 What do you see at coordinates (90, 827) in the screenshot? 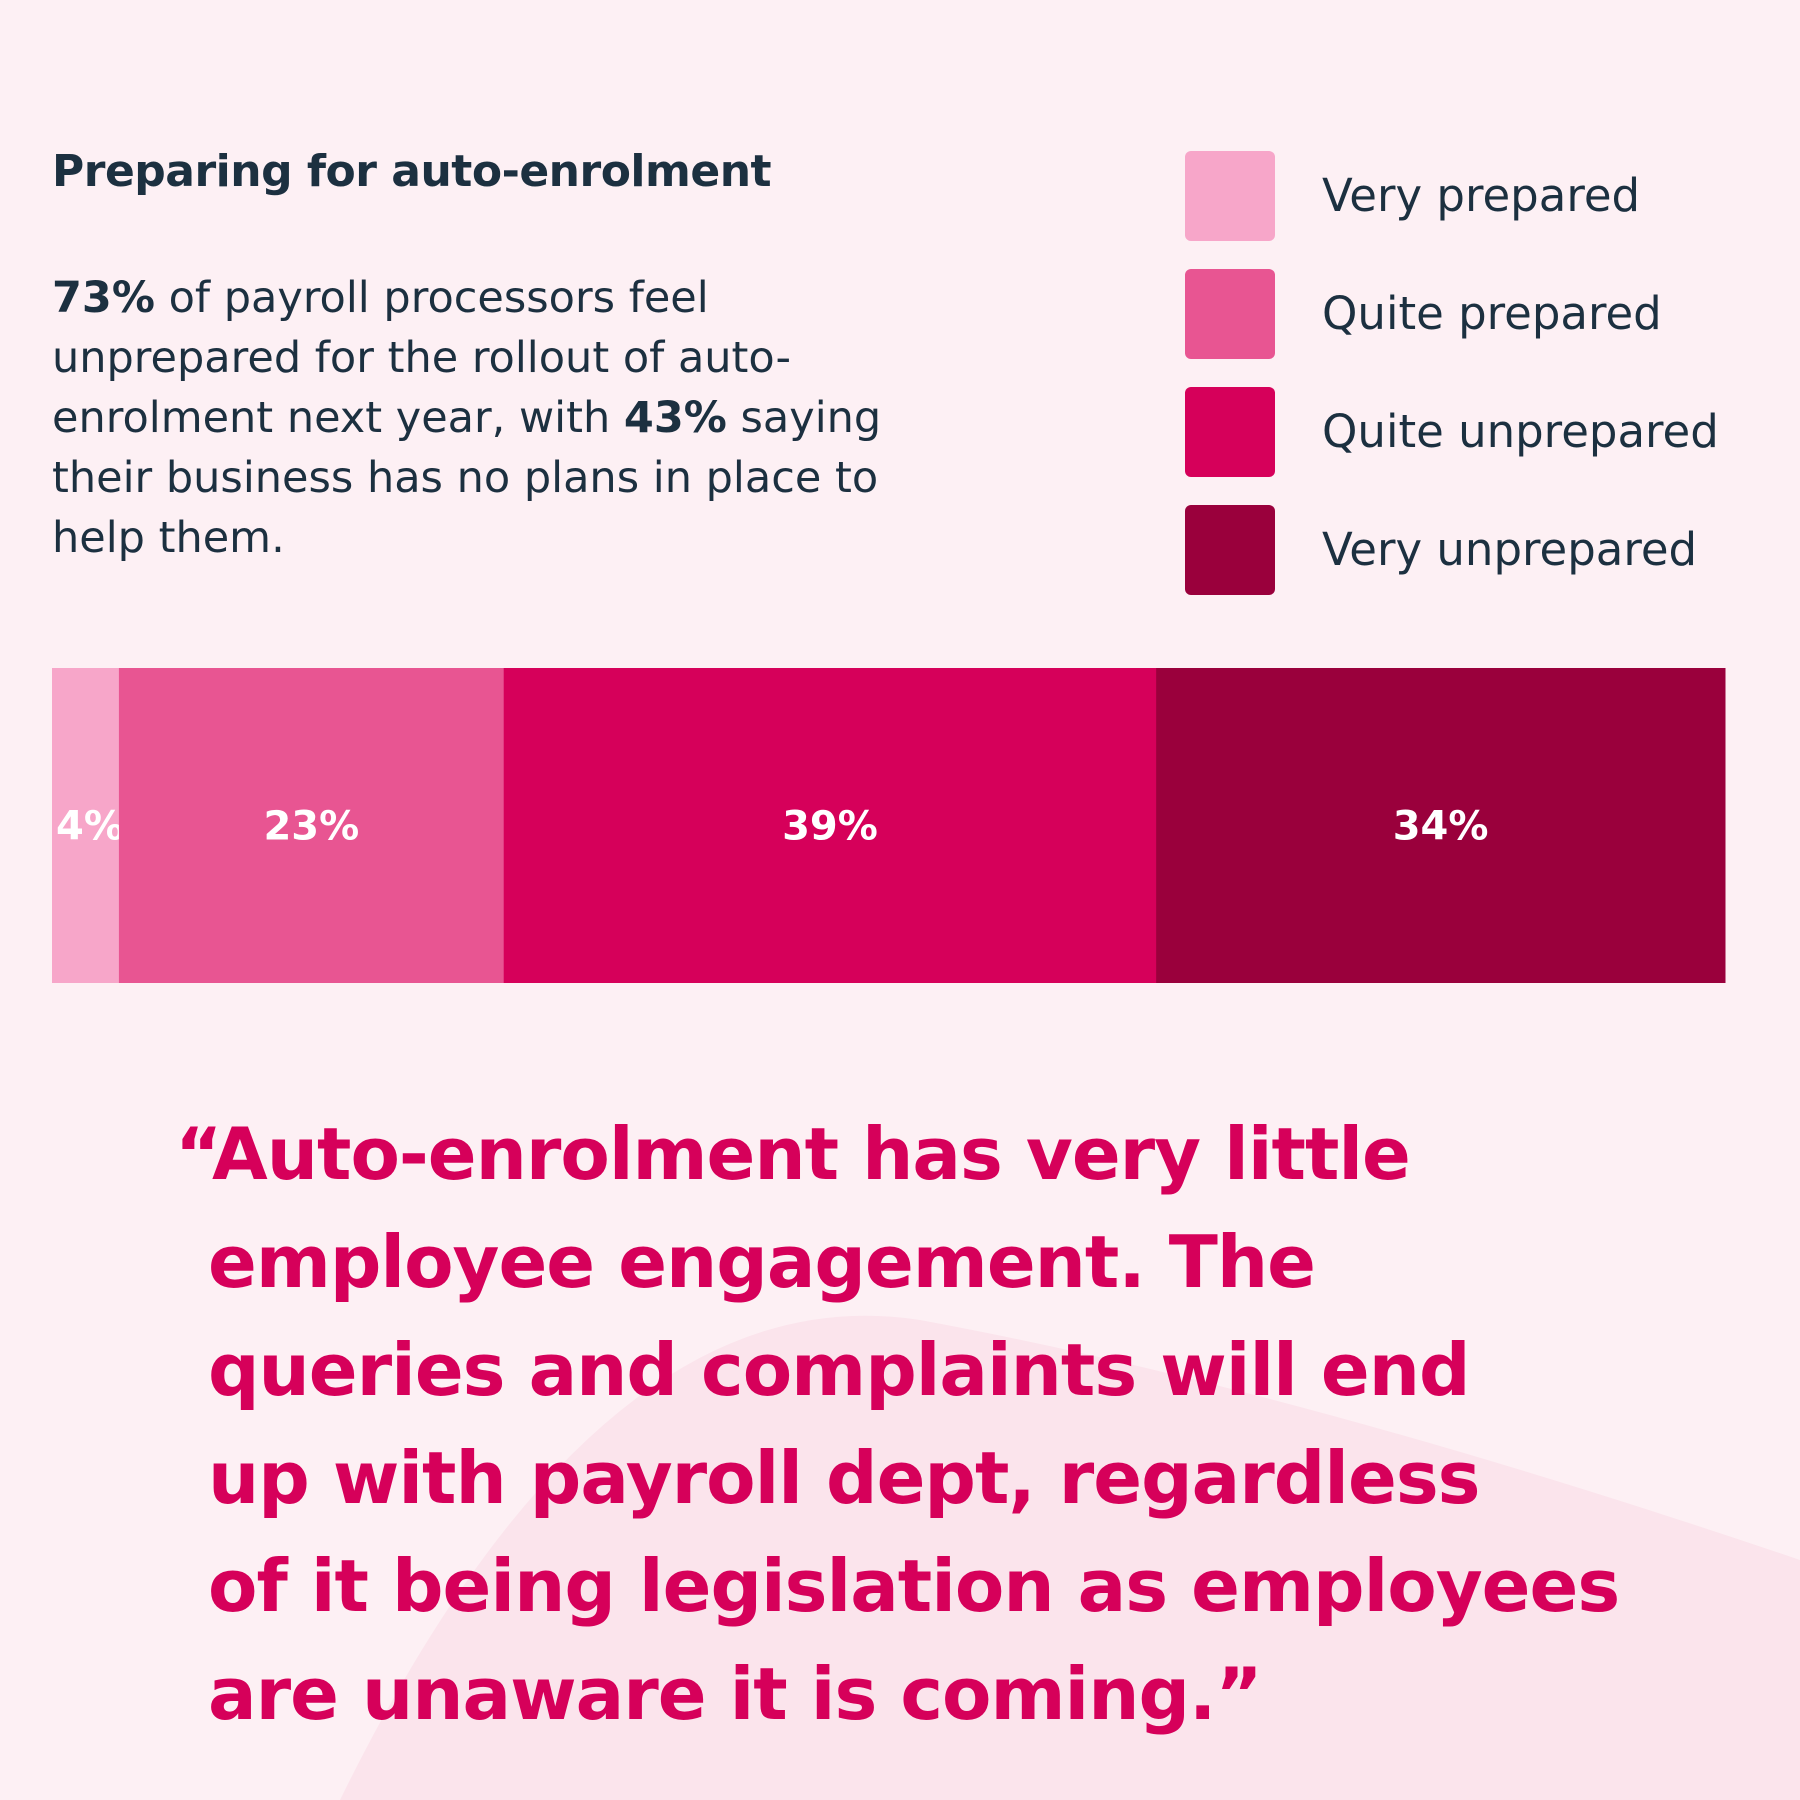
I see `bar-label-very-prepared: 4%` at bounding box center [90, 827].